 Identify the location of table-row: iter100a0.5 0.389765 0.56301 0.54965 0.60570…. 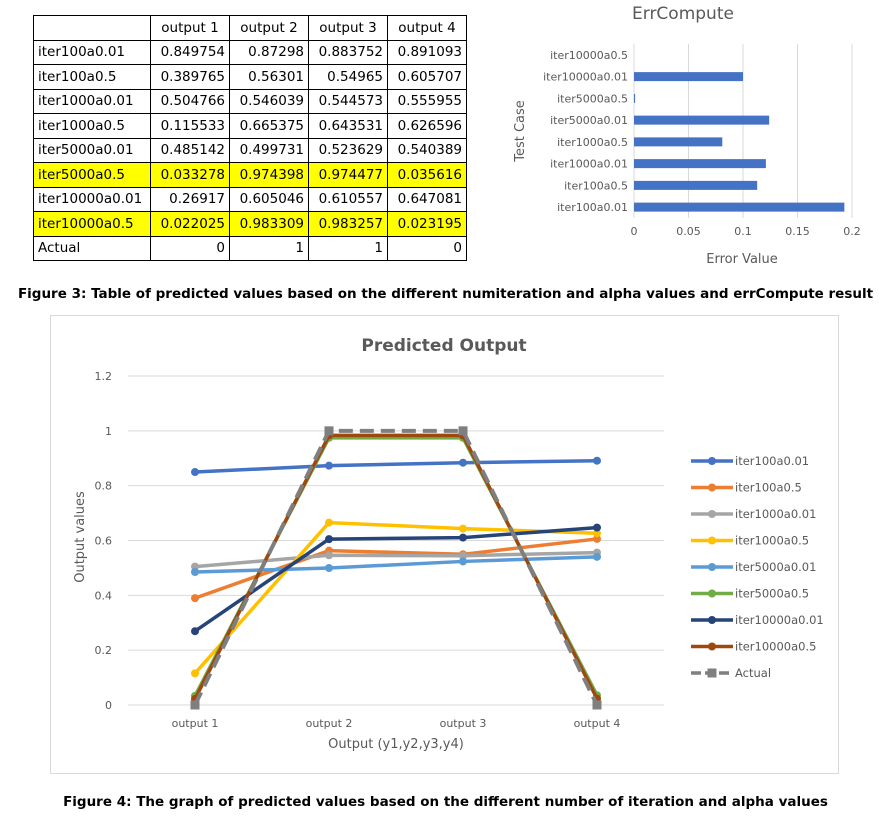
(250, 77).